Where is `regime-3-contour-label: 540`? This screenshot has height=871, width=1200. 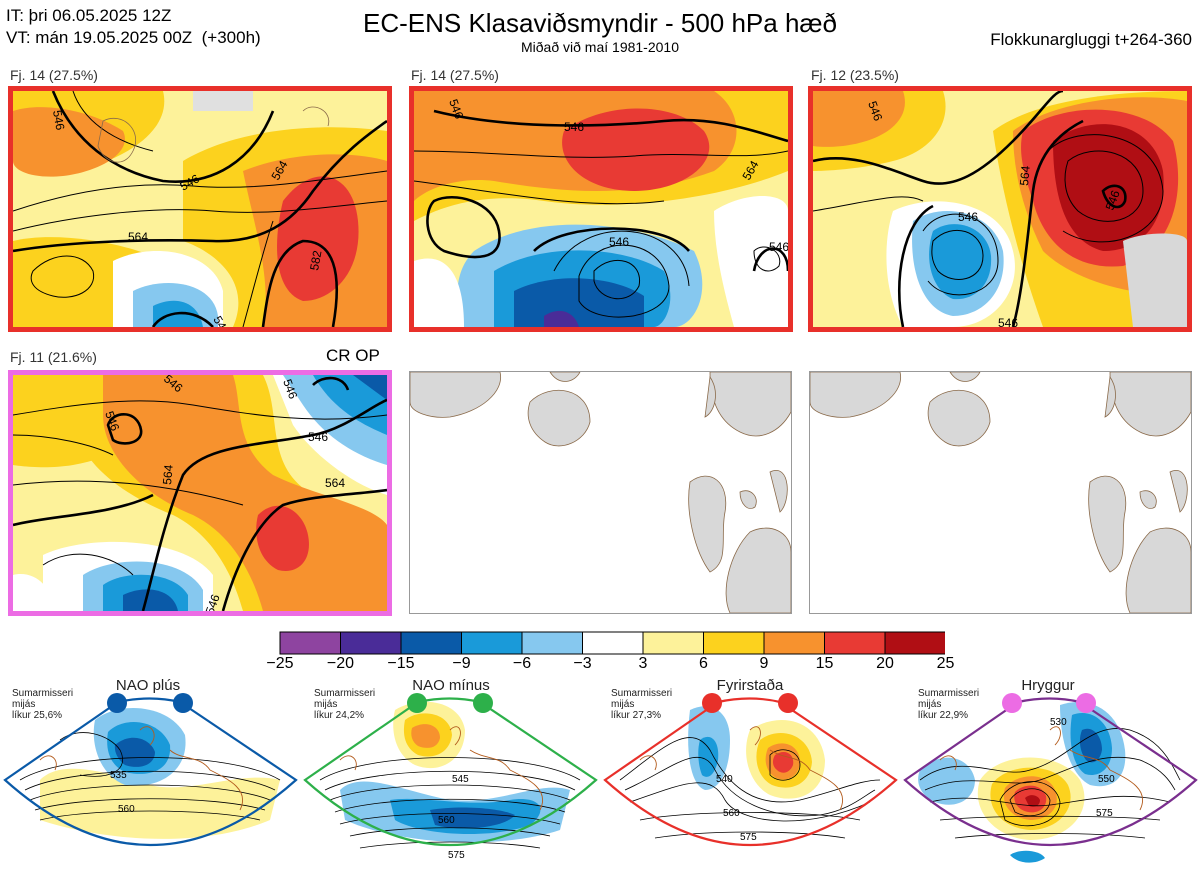
regime-3-contour-label: 540 is located at coordinates (724, 779).